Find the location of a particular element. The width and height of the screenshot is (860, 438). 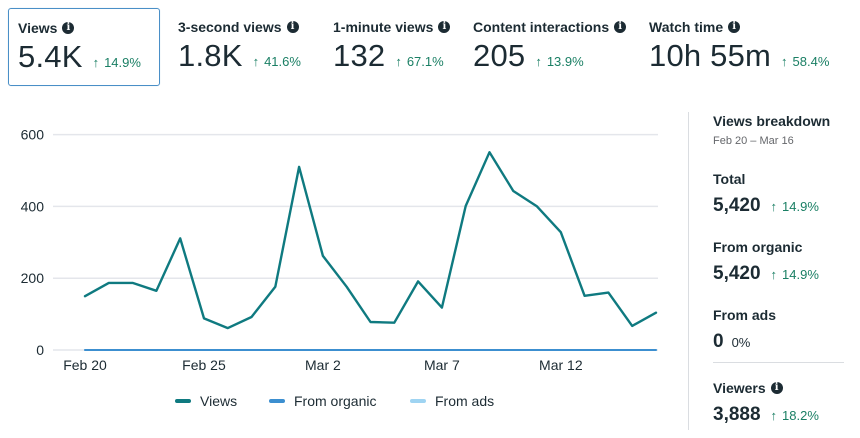

metric-card-views: Views i 5.4K ↑ 14.9% is located at coordinates (84, 47).